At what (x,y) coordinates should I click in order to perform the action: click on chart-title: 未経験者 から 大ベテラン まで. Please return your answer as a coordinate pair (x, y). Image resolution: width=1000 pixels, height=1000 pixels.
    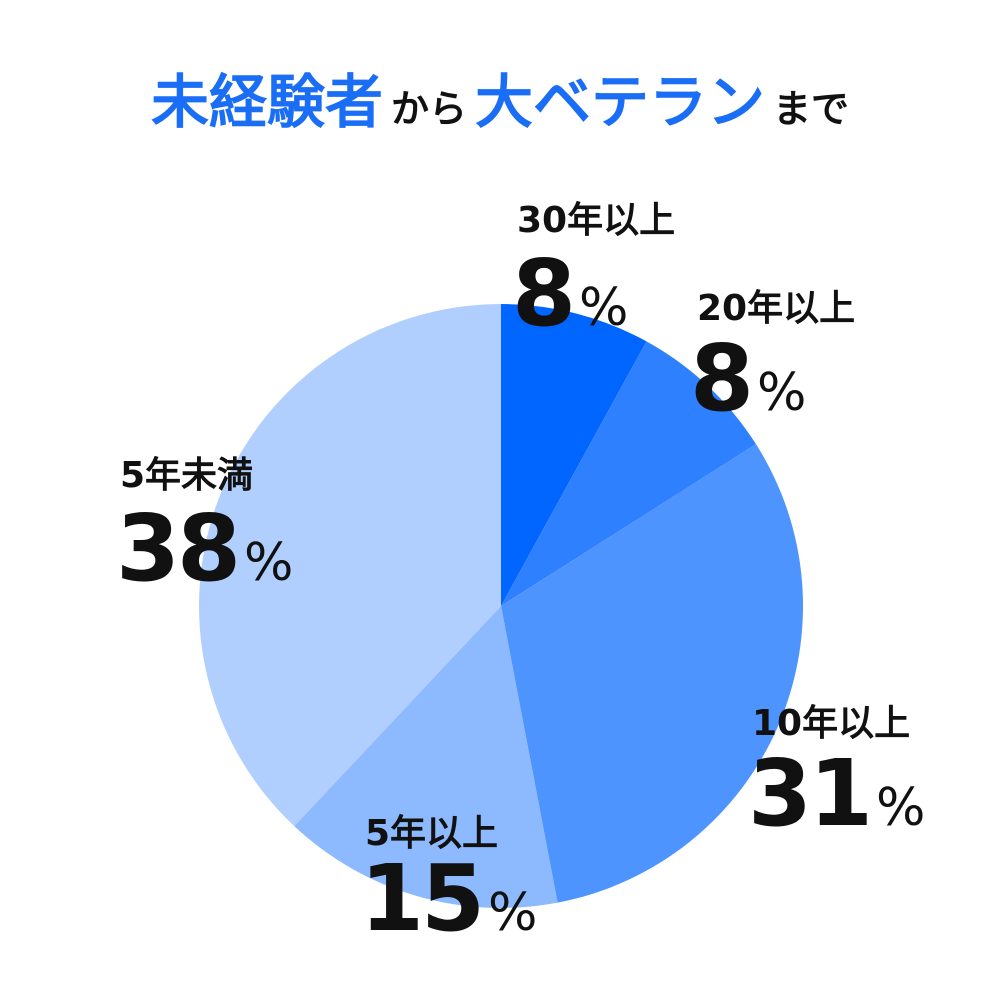
    Looking at the image, I should click on (500, 102).